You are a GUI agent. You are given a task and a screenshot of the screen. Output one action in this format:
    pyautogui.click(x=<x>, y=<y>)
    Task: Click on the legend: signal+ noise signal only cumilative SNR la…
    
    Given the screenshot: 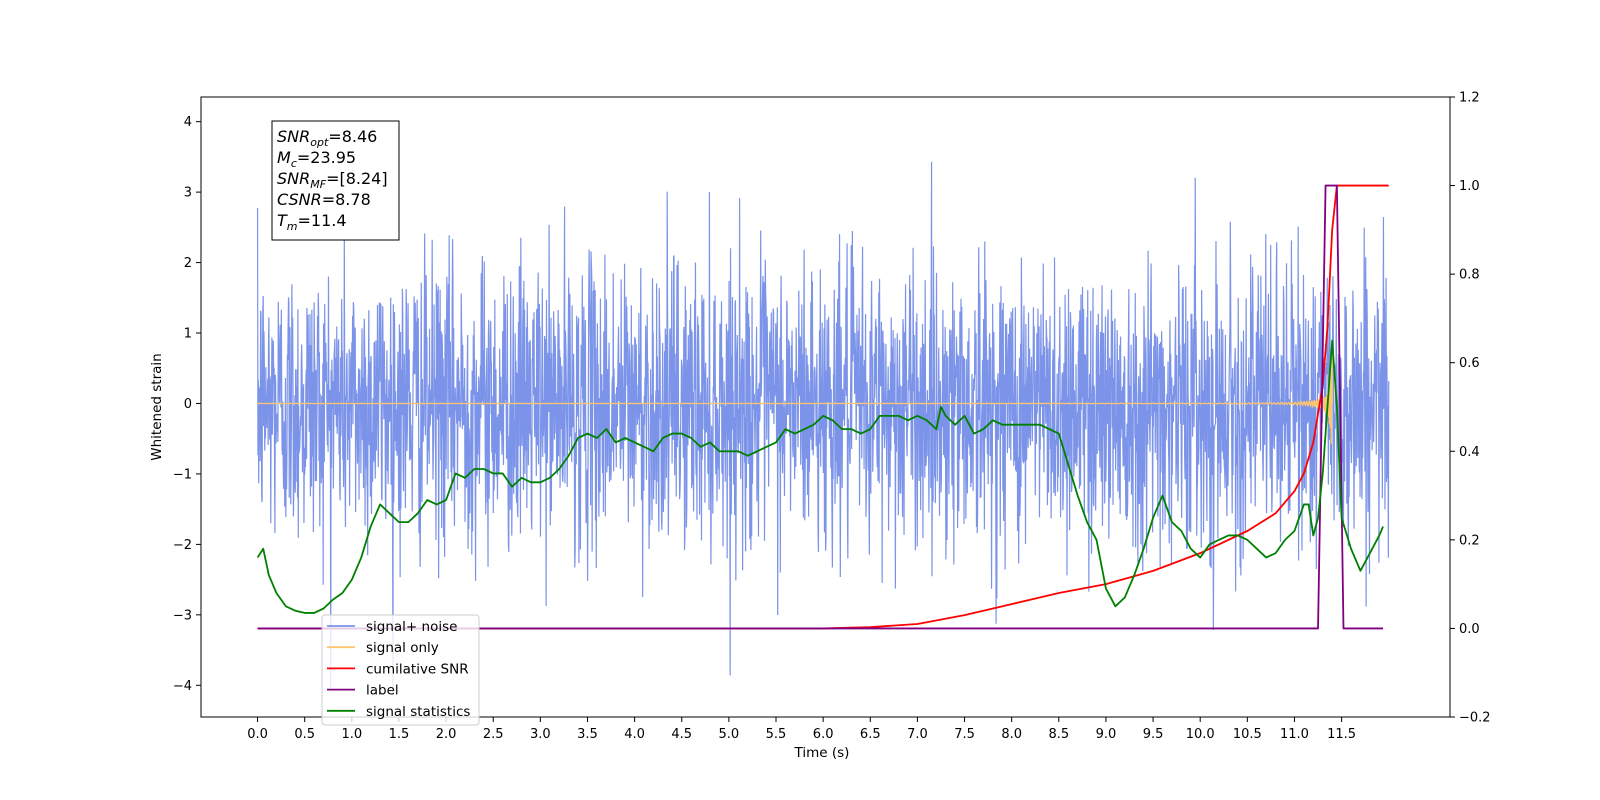 What is the action you would take?
    pyautogui.click(x=400, y=670)
    